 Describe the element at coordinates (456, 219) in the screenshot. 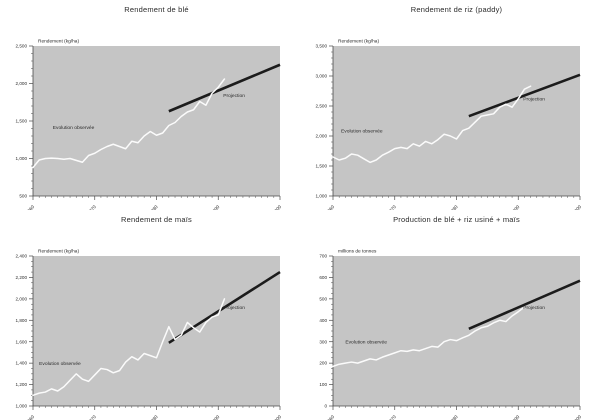

I see `chart-title-total-production: Production de blé + riz usiné + maïs` at that location.